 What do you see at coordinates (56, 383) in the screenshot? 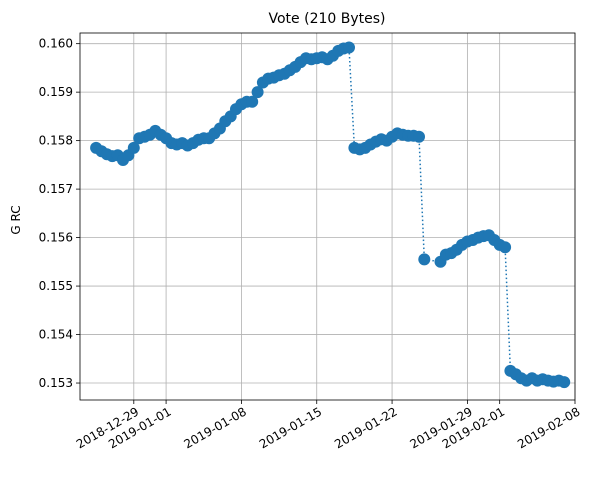
I see `y-tick-label: 0.153` at bounding box center [56, 383].